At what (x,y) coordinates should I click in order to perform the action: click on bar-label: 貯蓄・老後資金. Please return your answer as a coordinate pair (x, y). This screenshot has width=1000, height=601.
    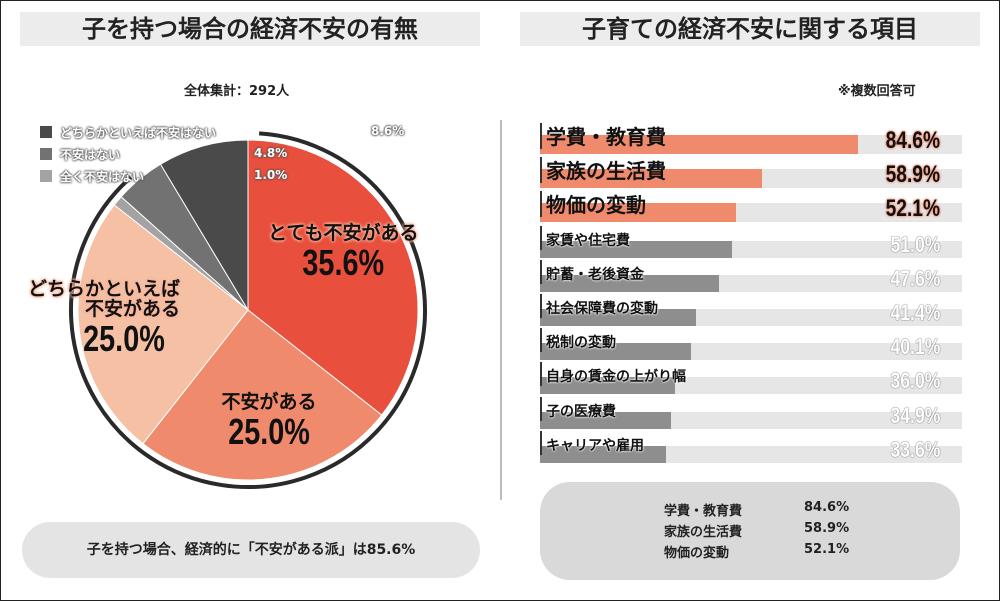
    Looking at the image, I should click on (595, 274).